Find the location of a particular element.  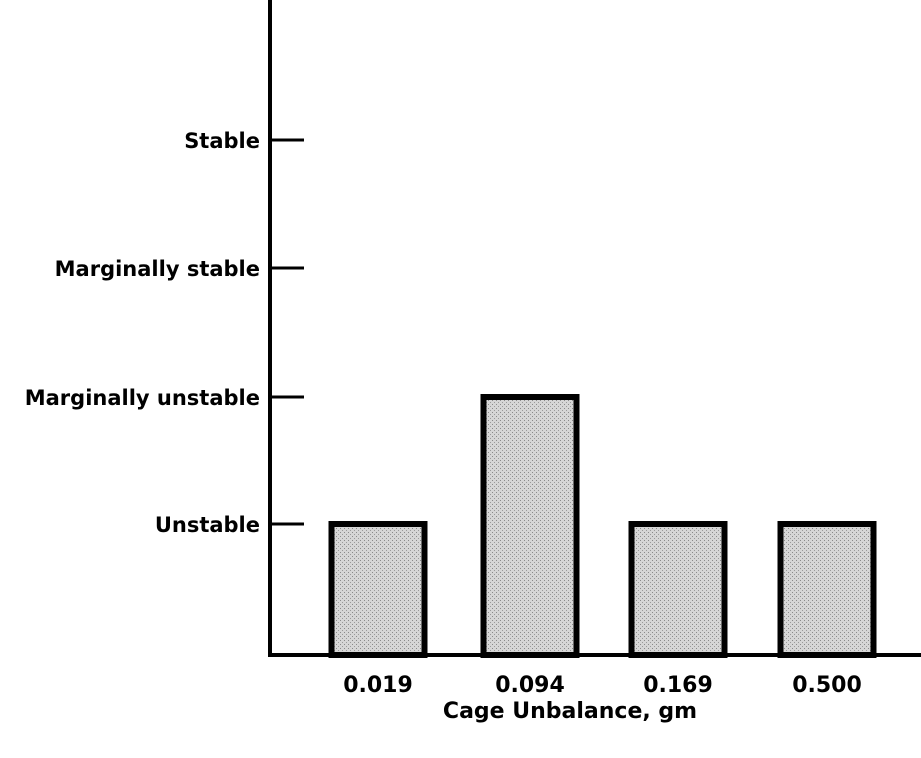

y-tick-label: Marginally stable is located at coordinates (157, 269).